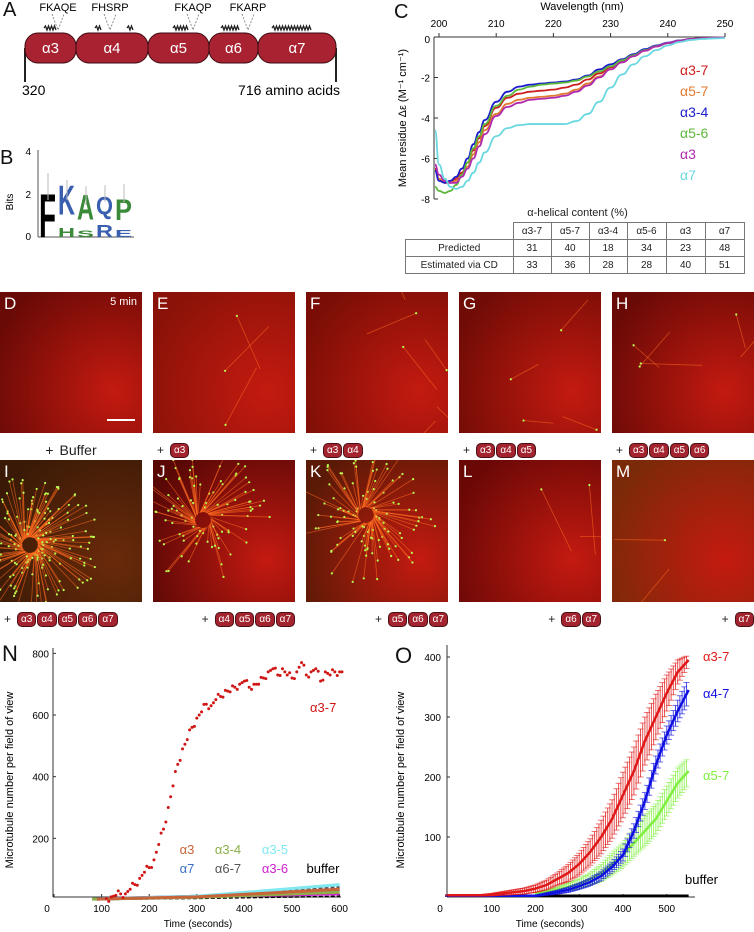  I want to click on plus-sign: +, so click(725, 619).